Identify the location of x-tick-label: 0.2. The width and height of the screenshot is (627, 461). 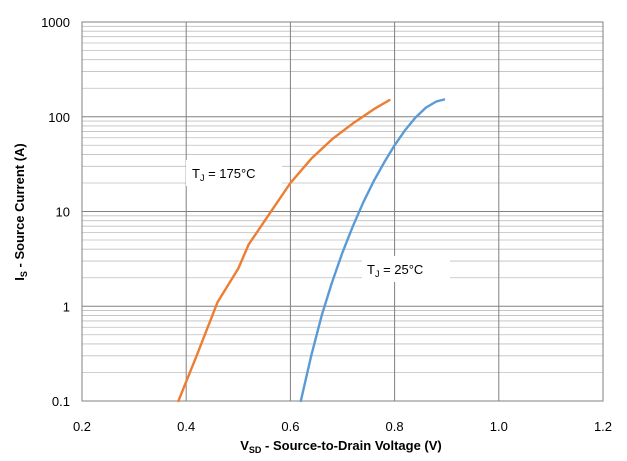
(82, 426).